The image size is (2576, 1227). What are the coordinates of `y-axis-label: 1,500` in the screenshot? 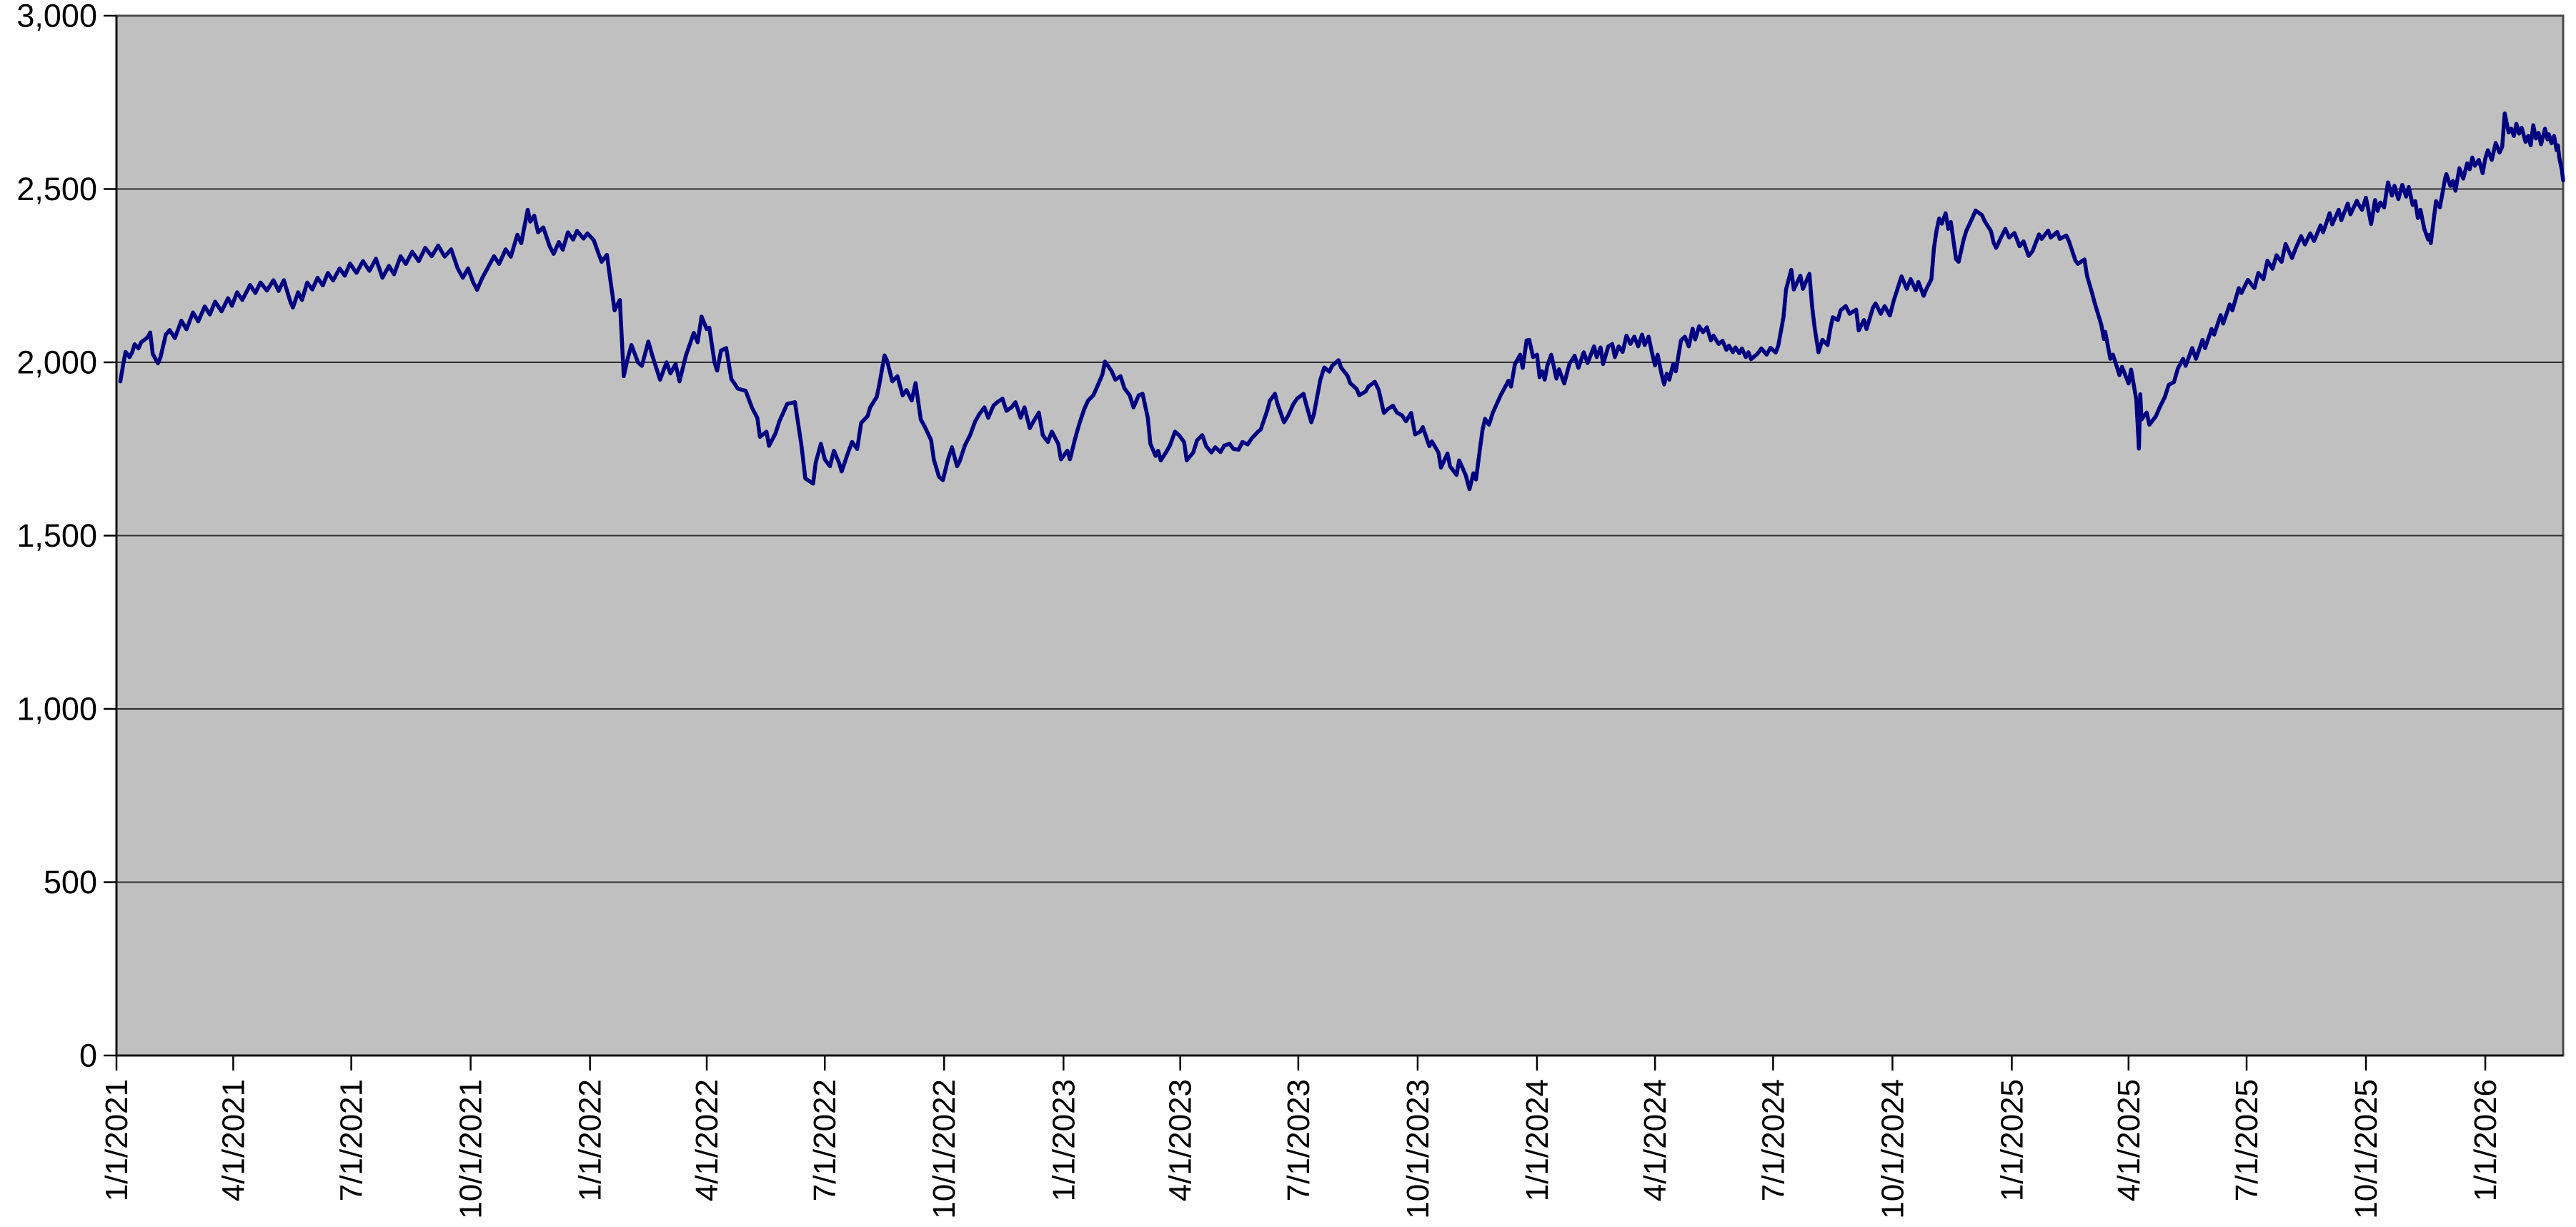 It's located at (56, 535).